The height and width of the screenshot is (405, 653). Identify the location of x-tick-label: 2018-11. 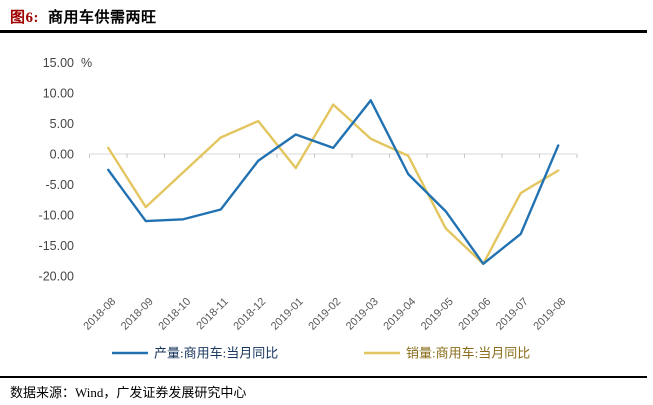
(212, 314).